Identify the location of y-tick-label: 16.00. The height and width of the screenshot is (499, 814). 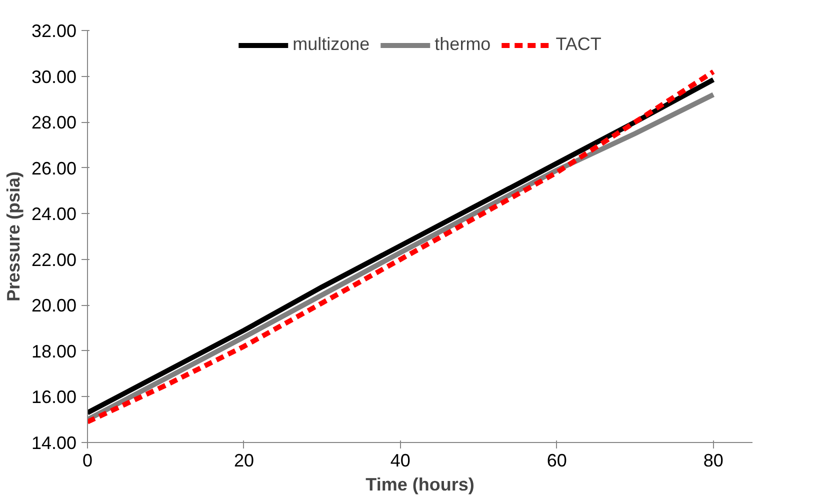
(54, 397).